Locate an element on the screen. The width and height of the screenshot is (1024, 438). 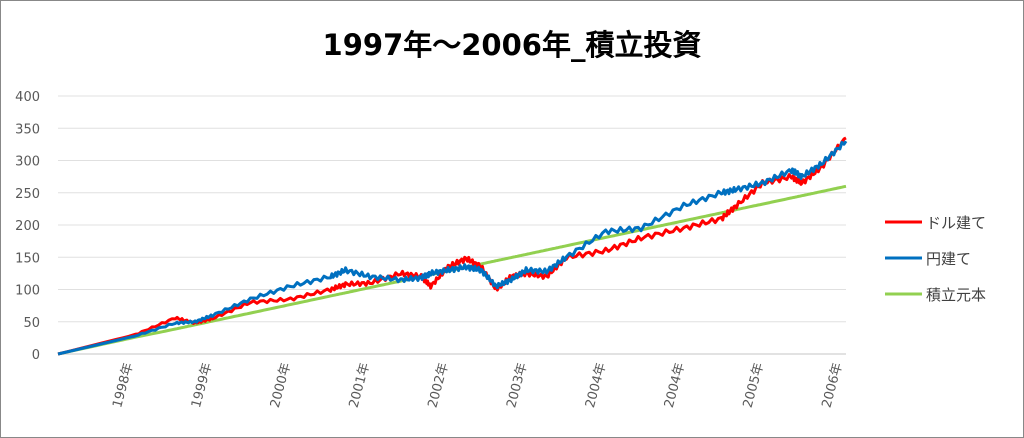
y-tick-label: 50 is located at coordinates (31, 323).